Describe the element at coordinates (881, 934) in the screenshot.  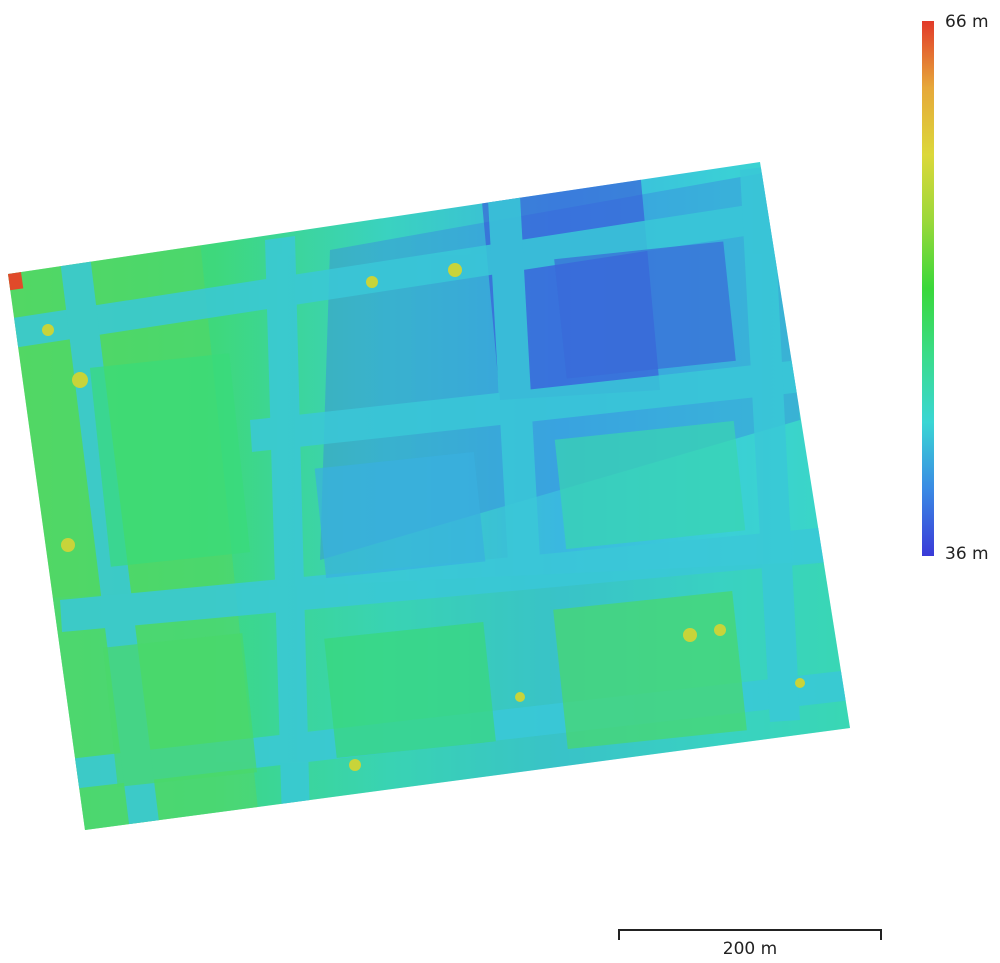
I see `scale-bar-tick-right` at that location.